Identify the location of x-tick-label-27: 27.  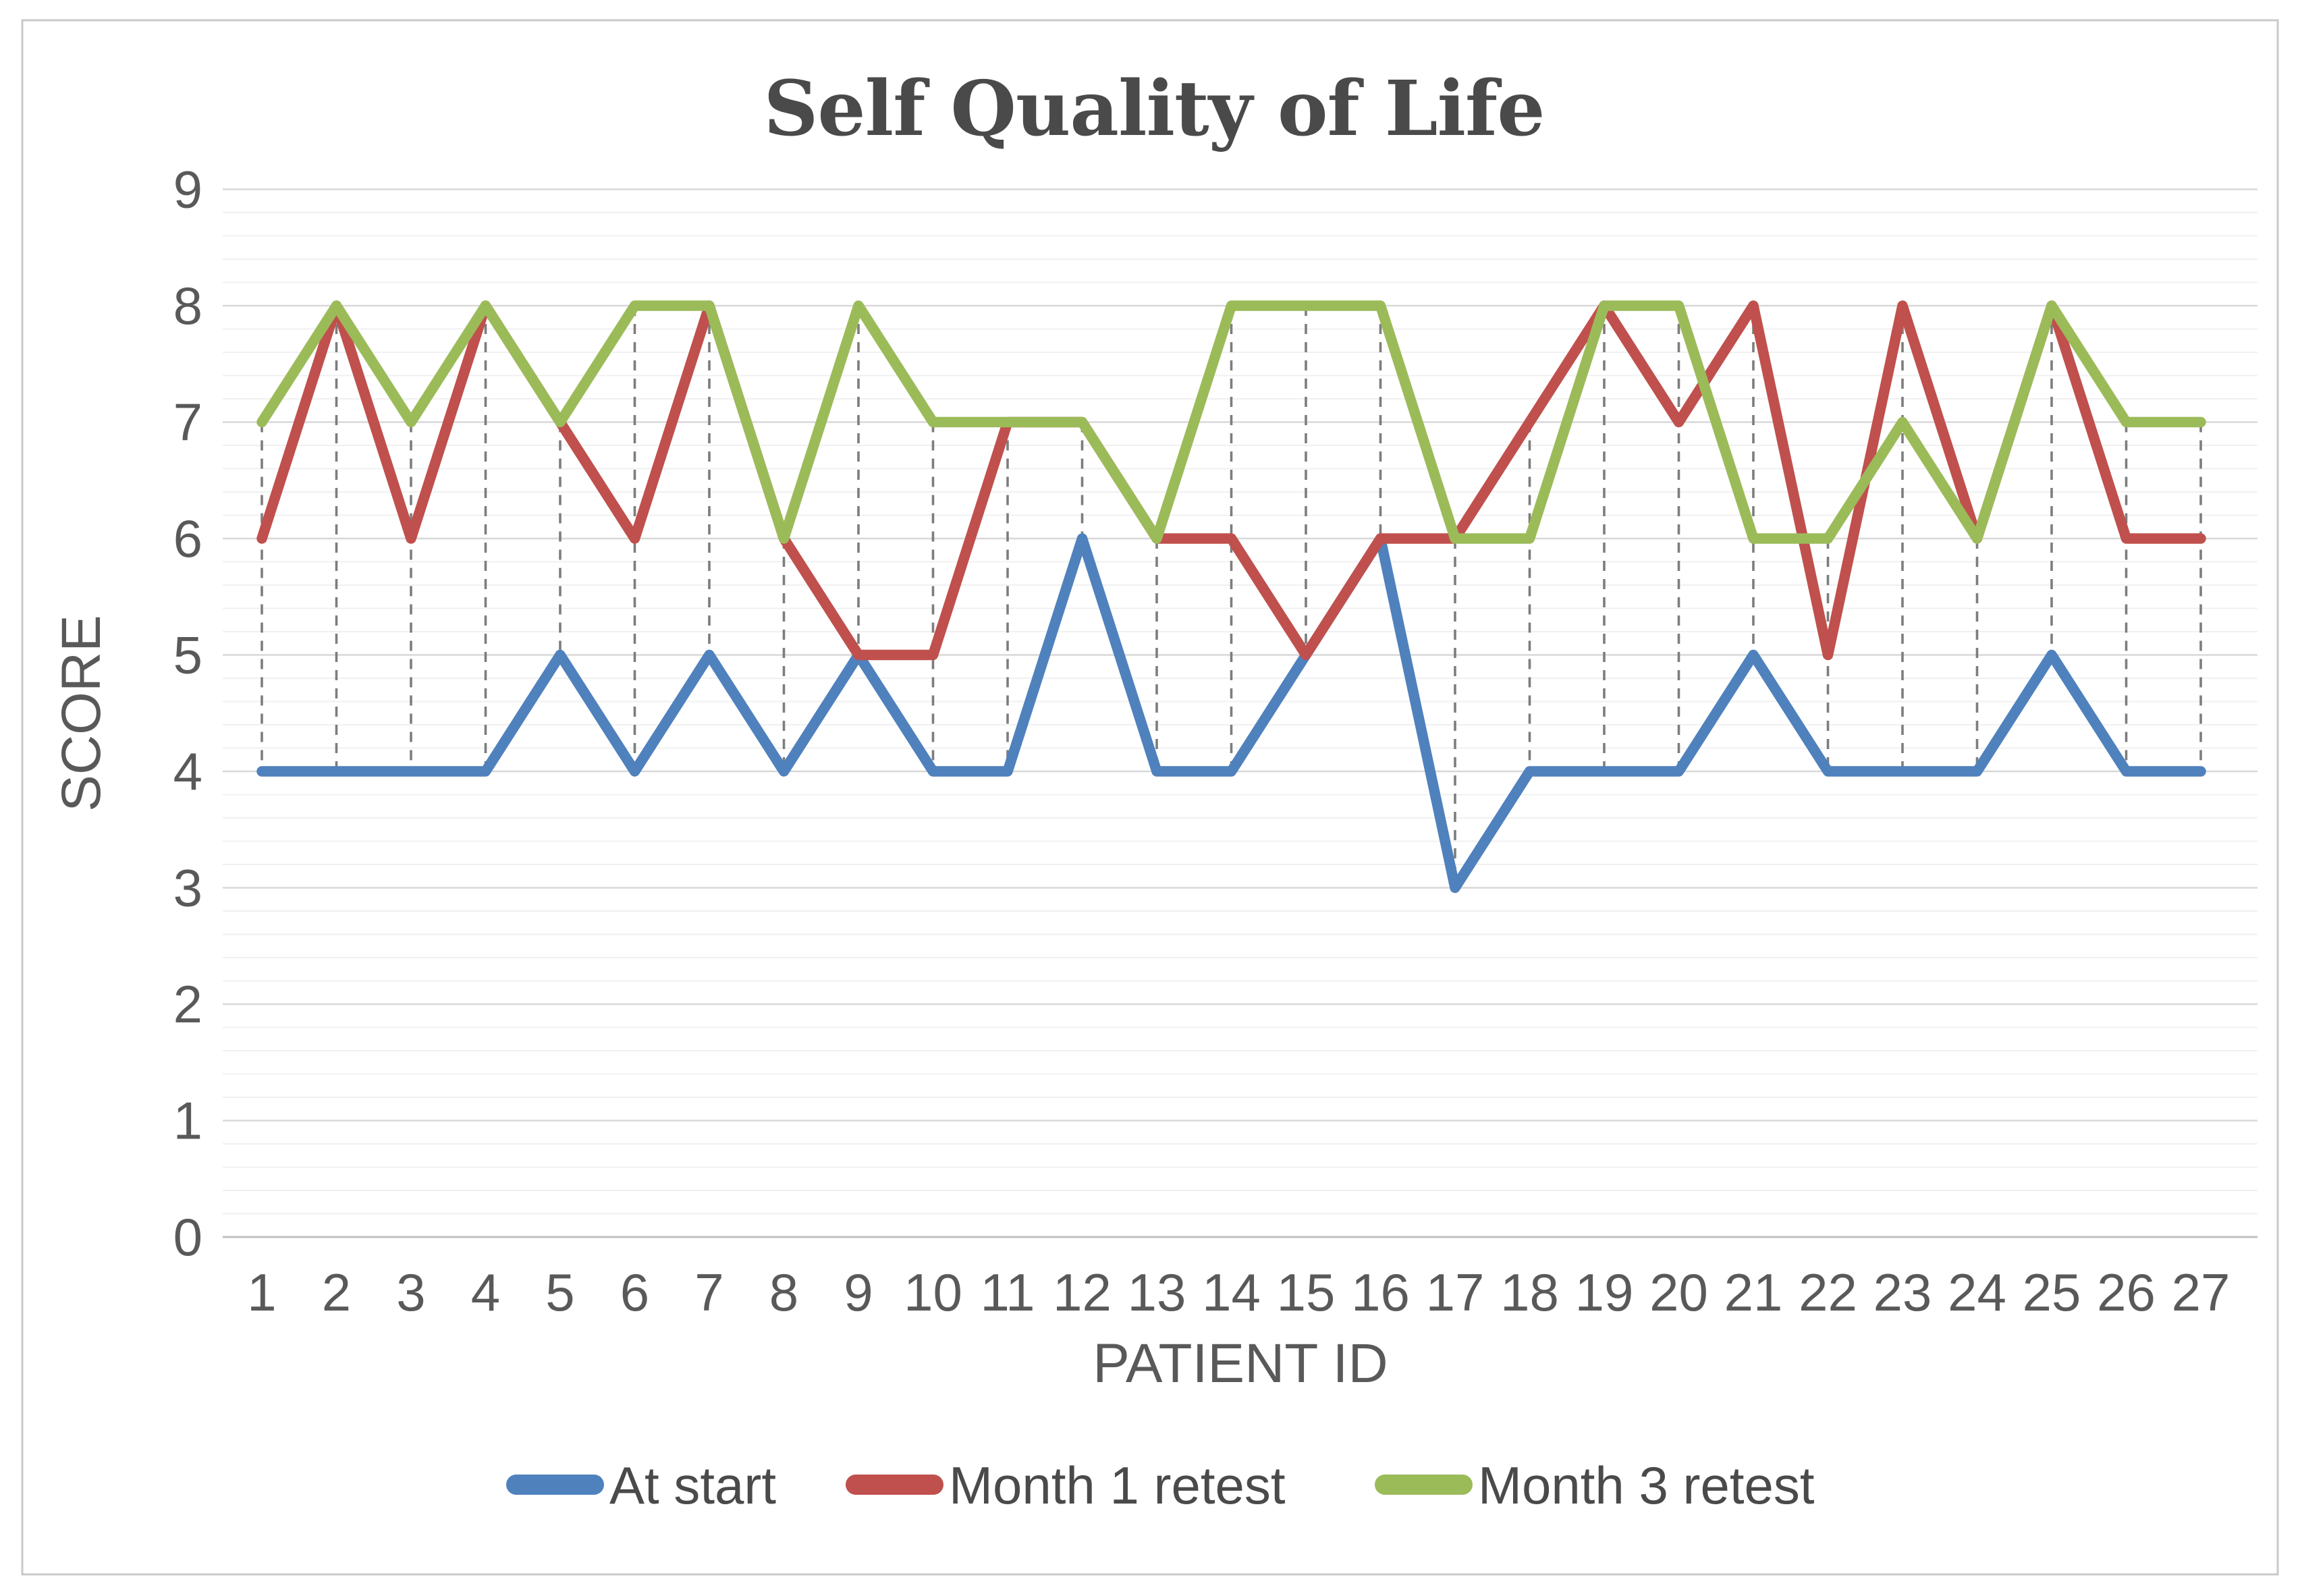
(2201, 1292).